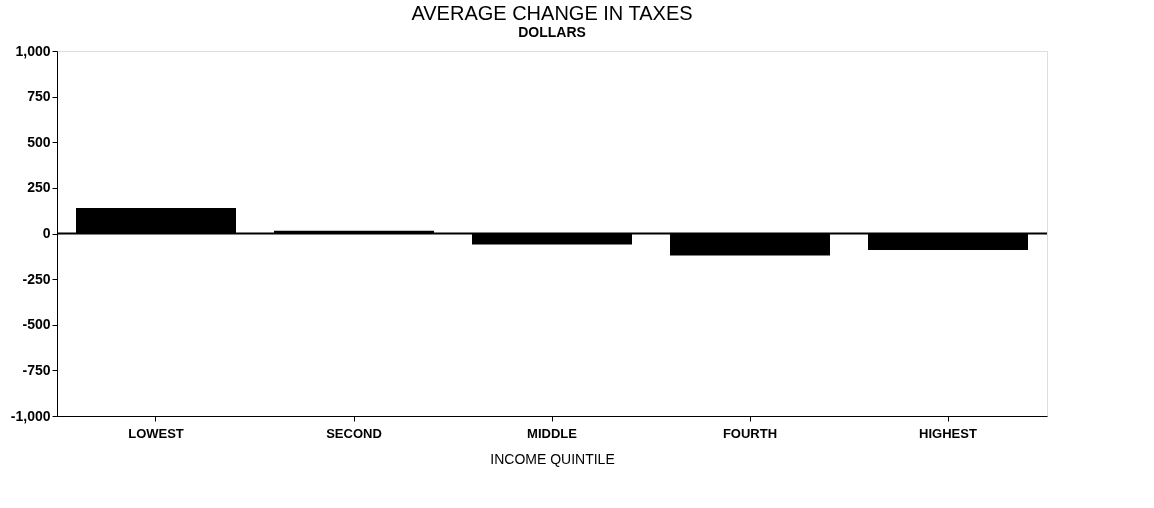  I want to click on y-tick-label: 1,000, so click(33, 50).